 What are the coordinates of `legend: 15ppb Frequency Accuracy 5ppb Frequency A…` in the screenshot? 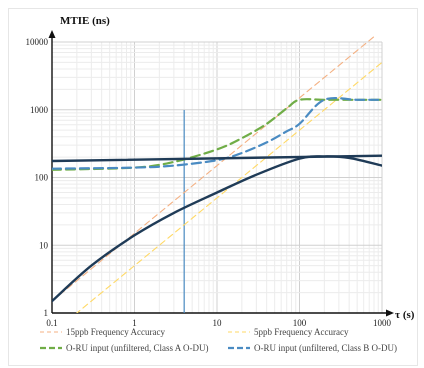 It's located at (218, 340).